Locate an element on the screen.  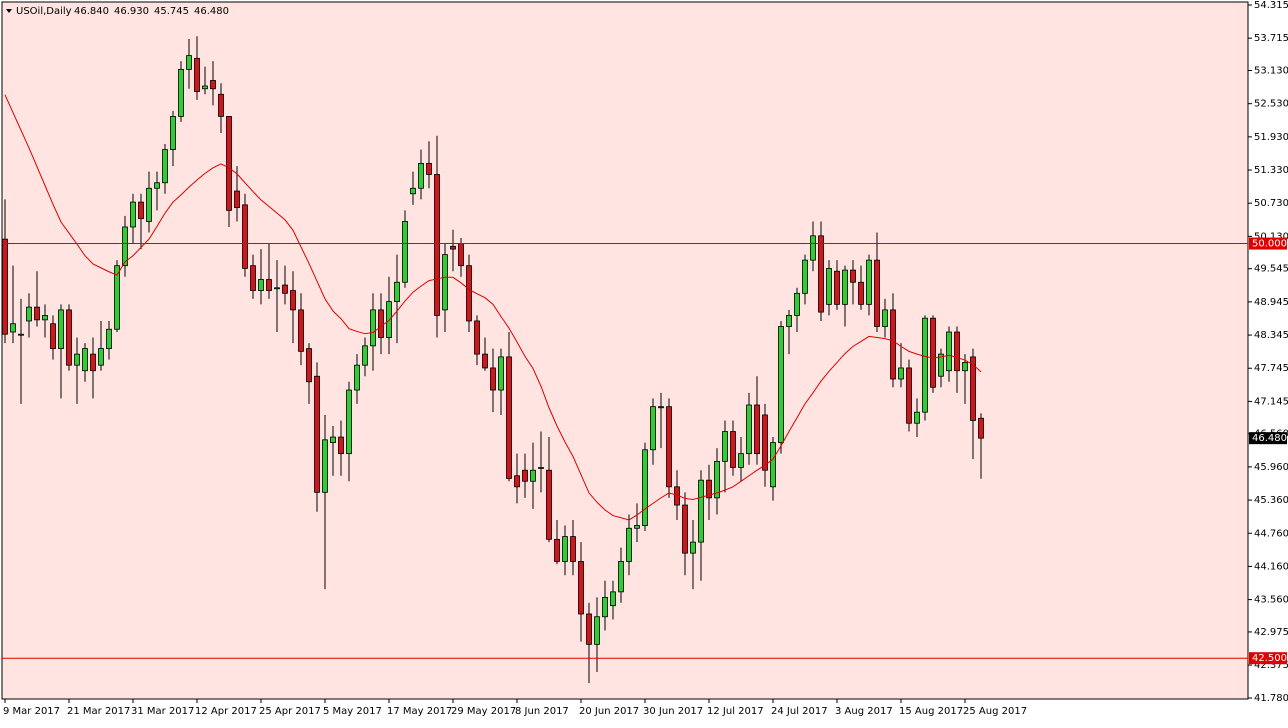
y-tick-label: 44.760 is located at coordinates (1271, 533).